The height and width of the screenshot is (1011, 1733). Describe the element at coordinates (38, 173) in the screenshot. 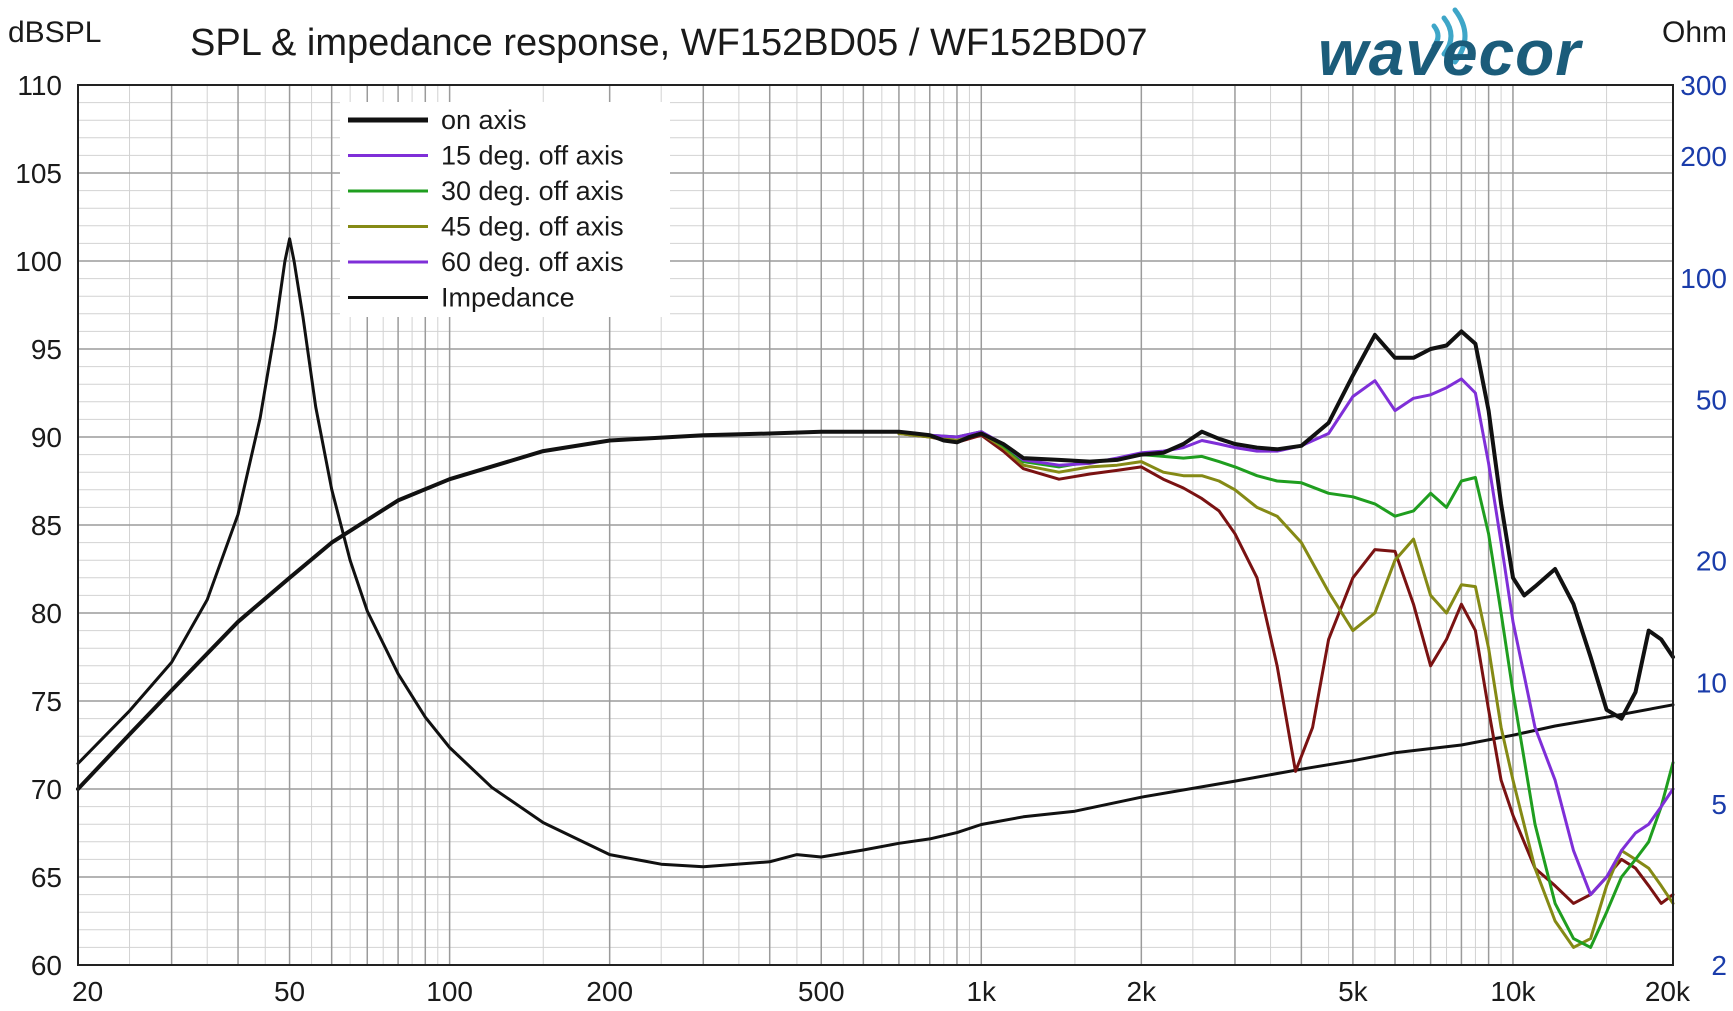

I see `y-tick-label: 105` at that location.